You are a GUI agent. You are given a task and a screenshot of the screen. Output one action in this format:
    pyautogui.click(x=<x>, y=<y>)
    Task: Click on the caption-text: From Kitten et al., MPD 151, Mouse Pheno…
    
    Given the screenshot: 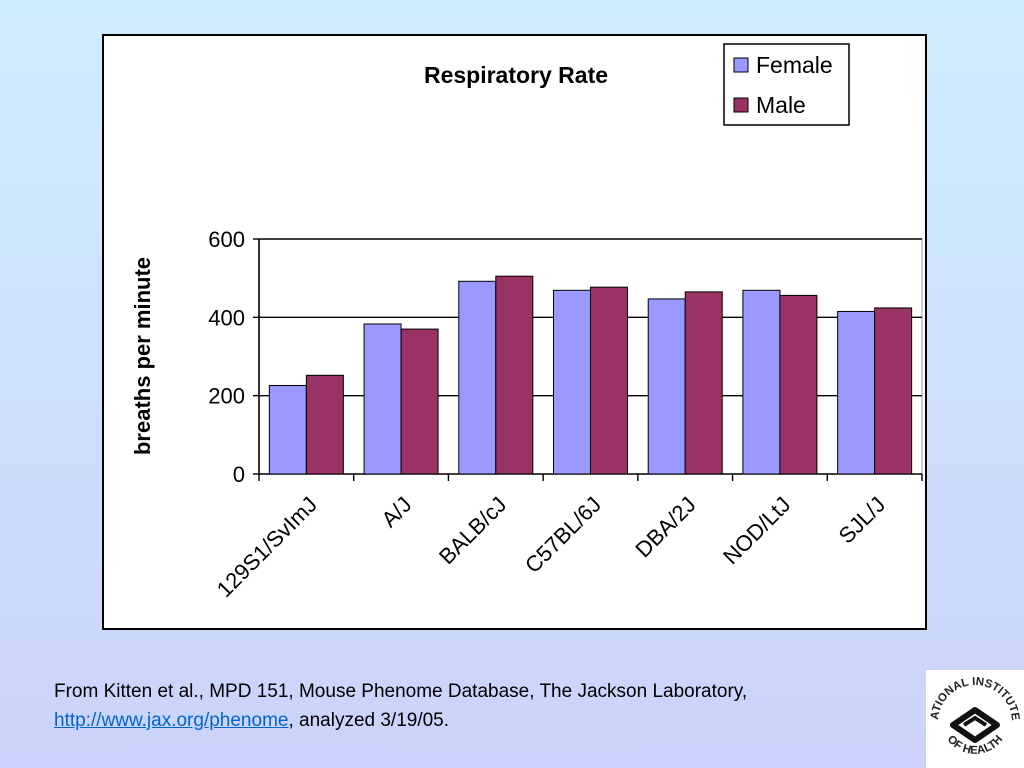 What is the action you would take?
    pyautogui.click(x=401, y=691)
    